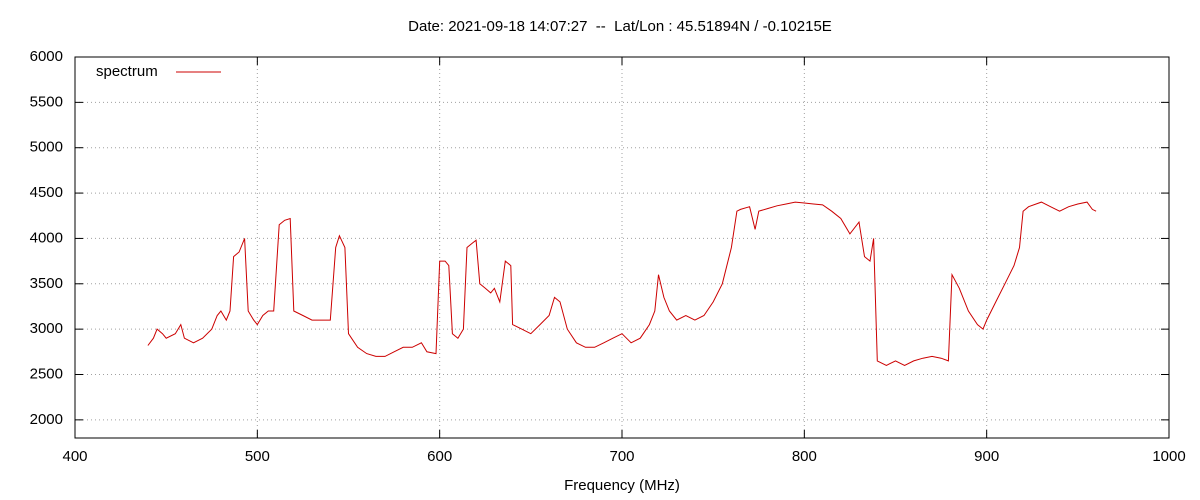  Describe the element at coordinates (986, 456) in the screenshot. I see `x-tick-label: 900` at that location.